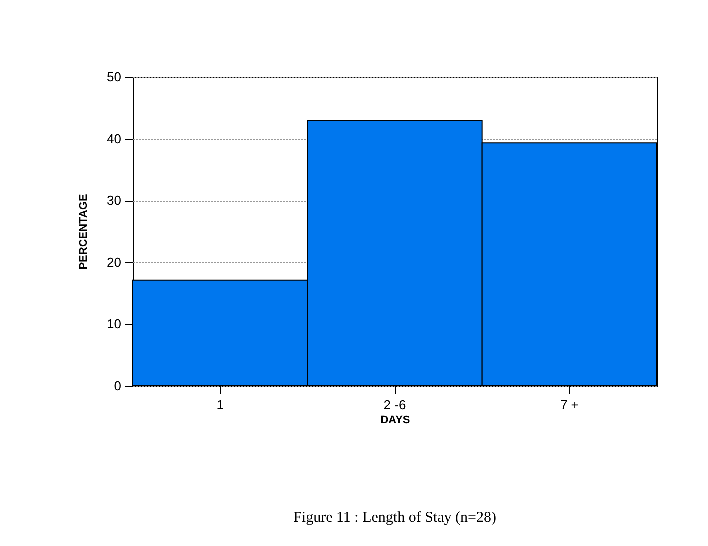  Describe the element at coordinates (114, 200) in the screenshot. I see `y-tick-label: 30` at that location.